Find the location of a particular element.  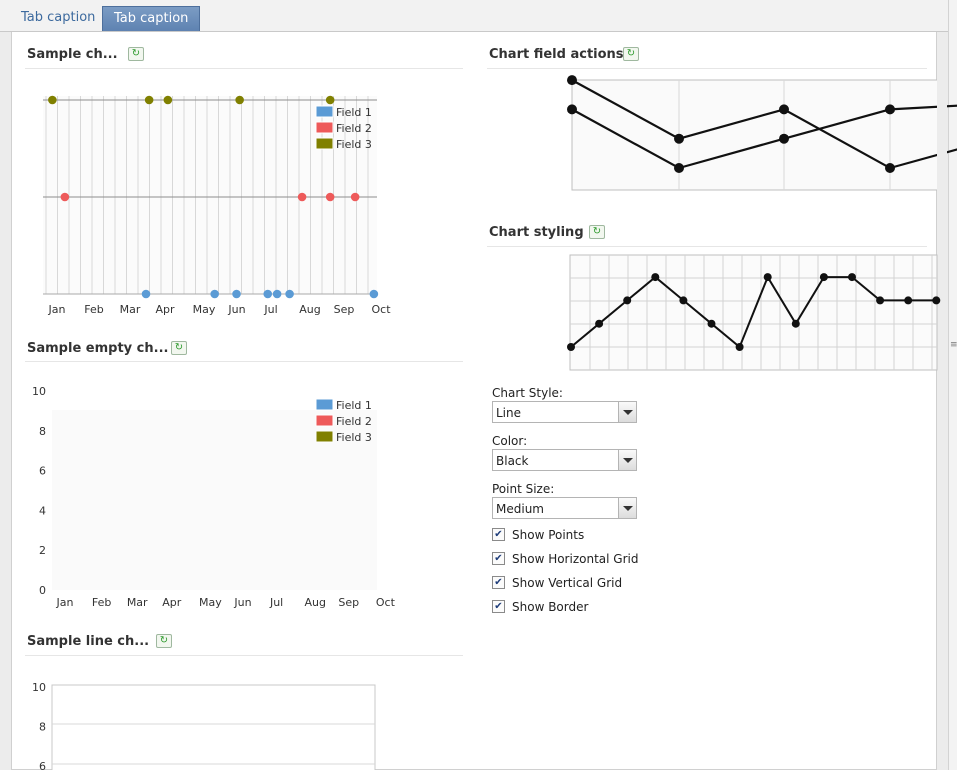

sample-line-chart: 10 8 6 is located at coordinates (204, 725).